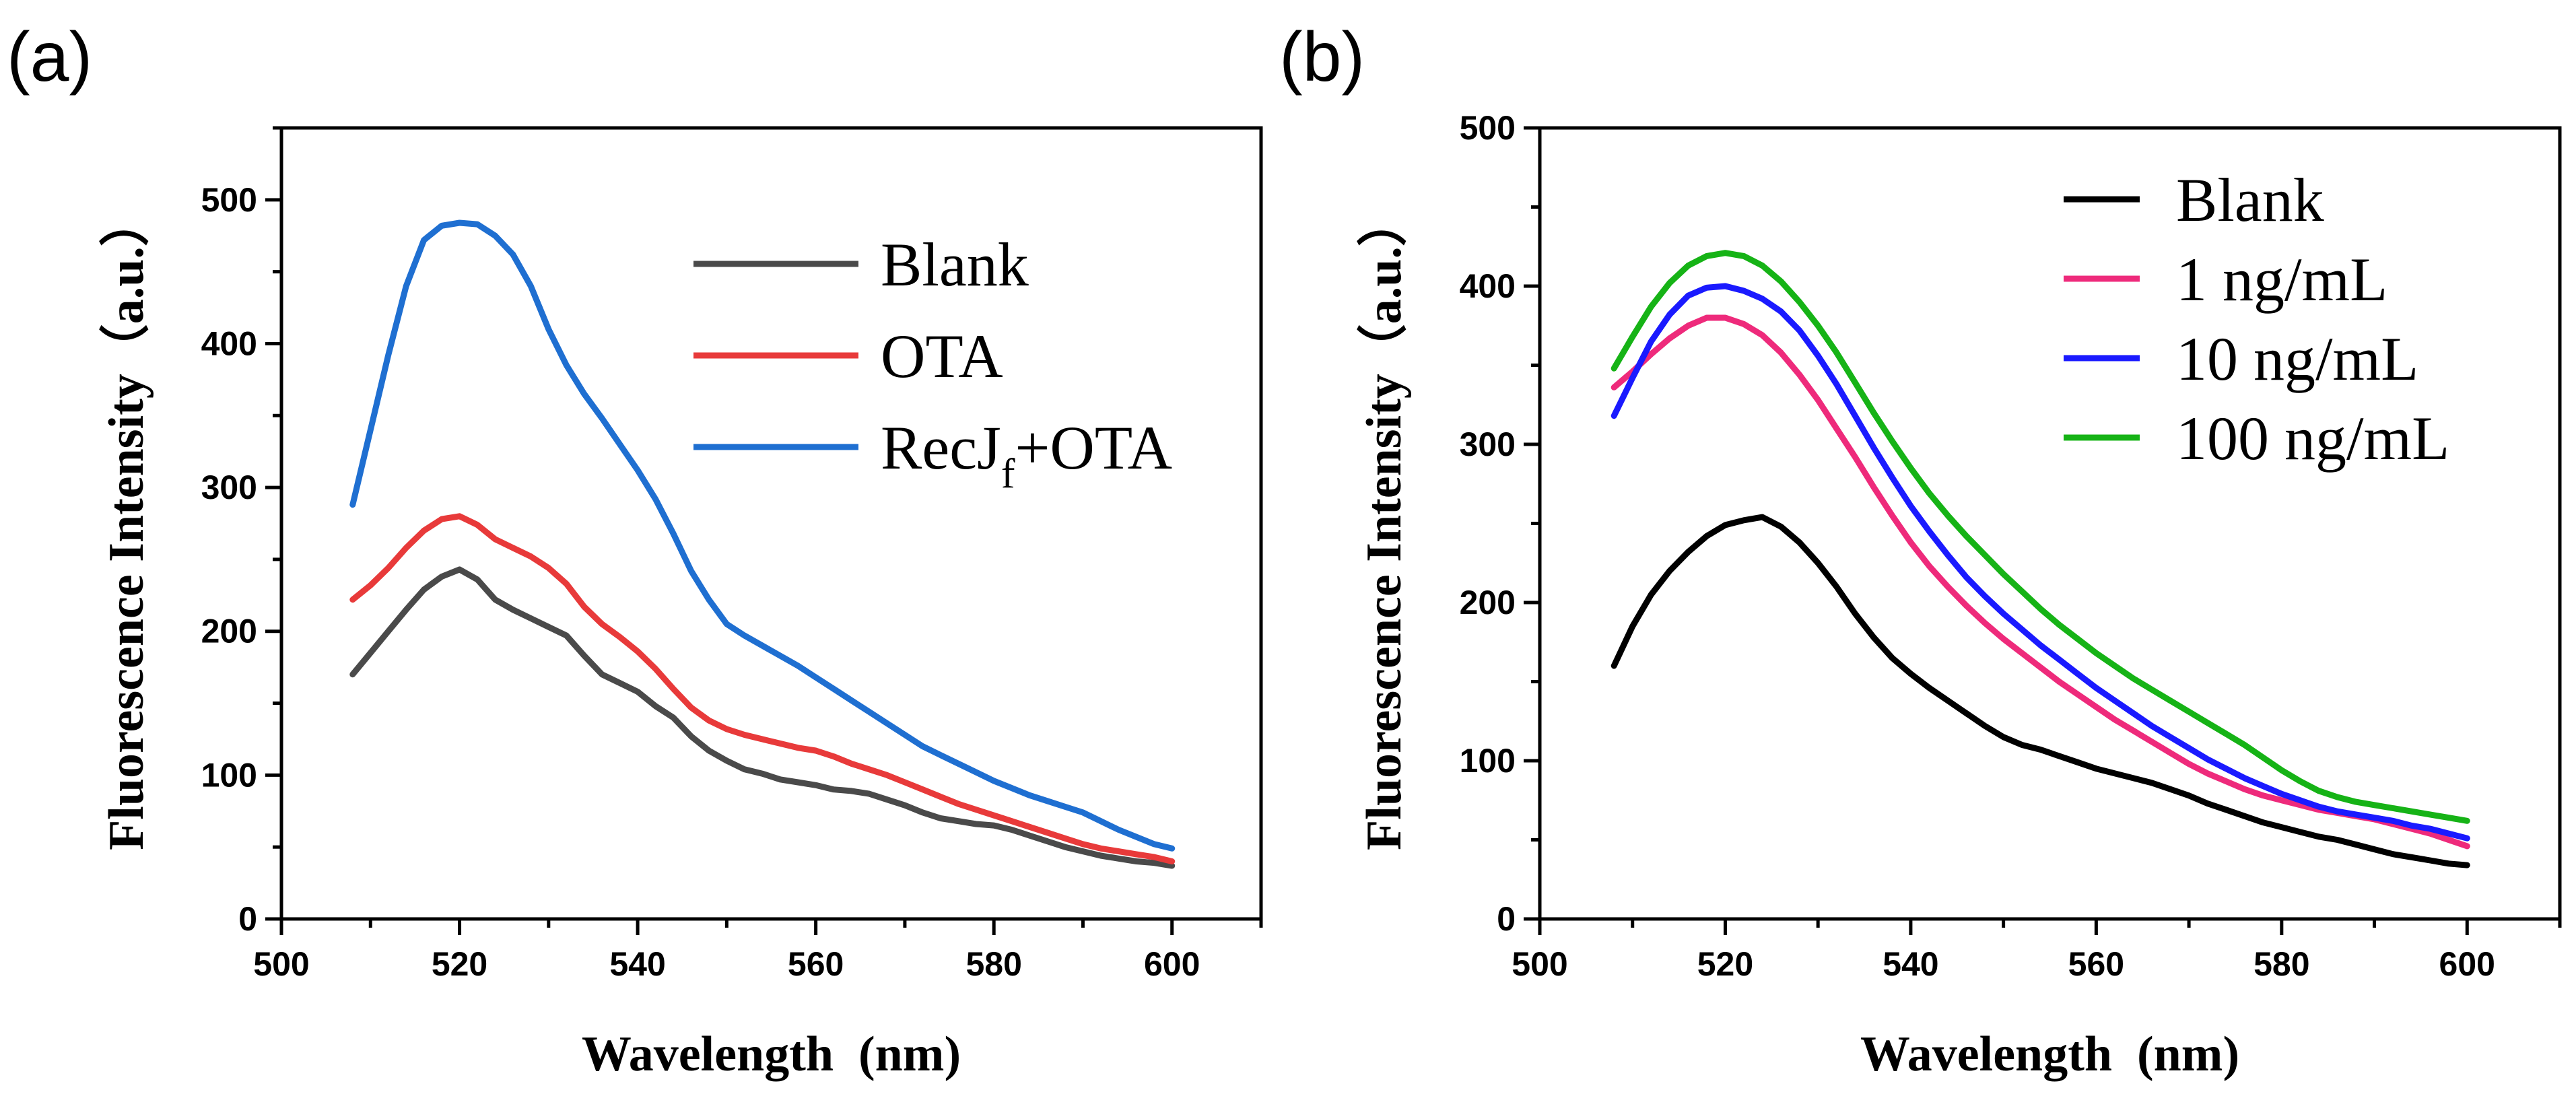  I want to click on legend-label-recjf-ota: RecJf+OTA, so click(1026, 455).